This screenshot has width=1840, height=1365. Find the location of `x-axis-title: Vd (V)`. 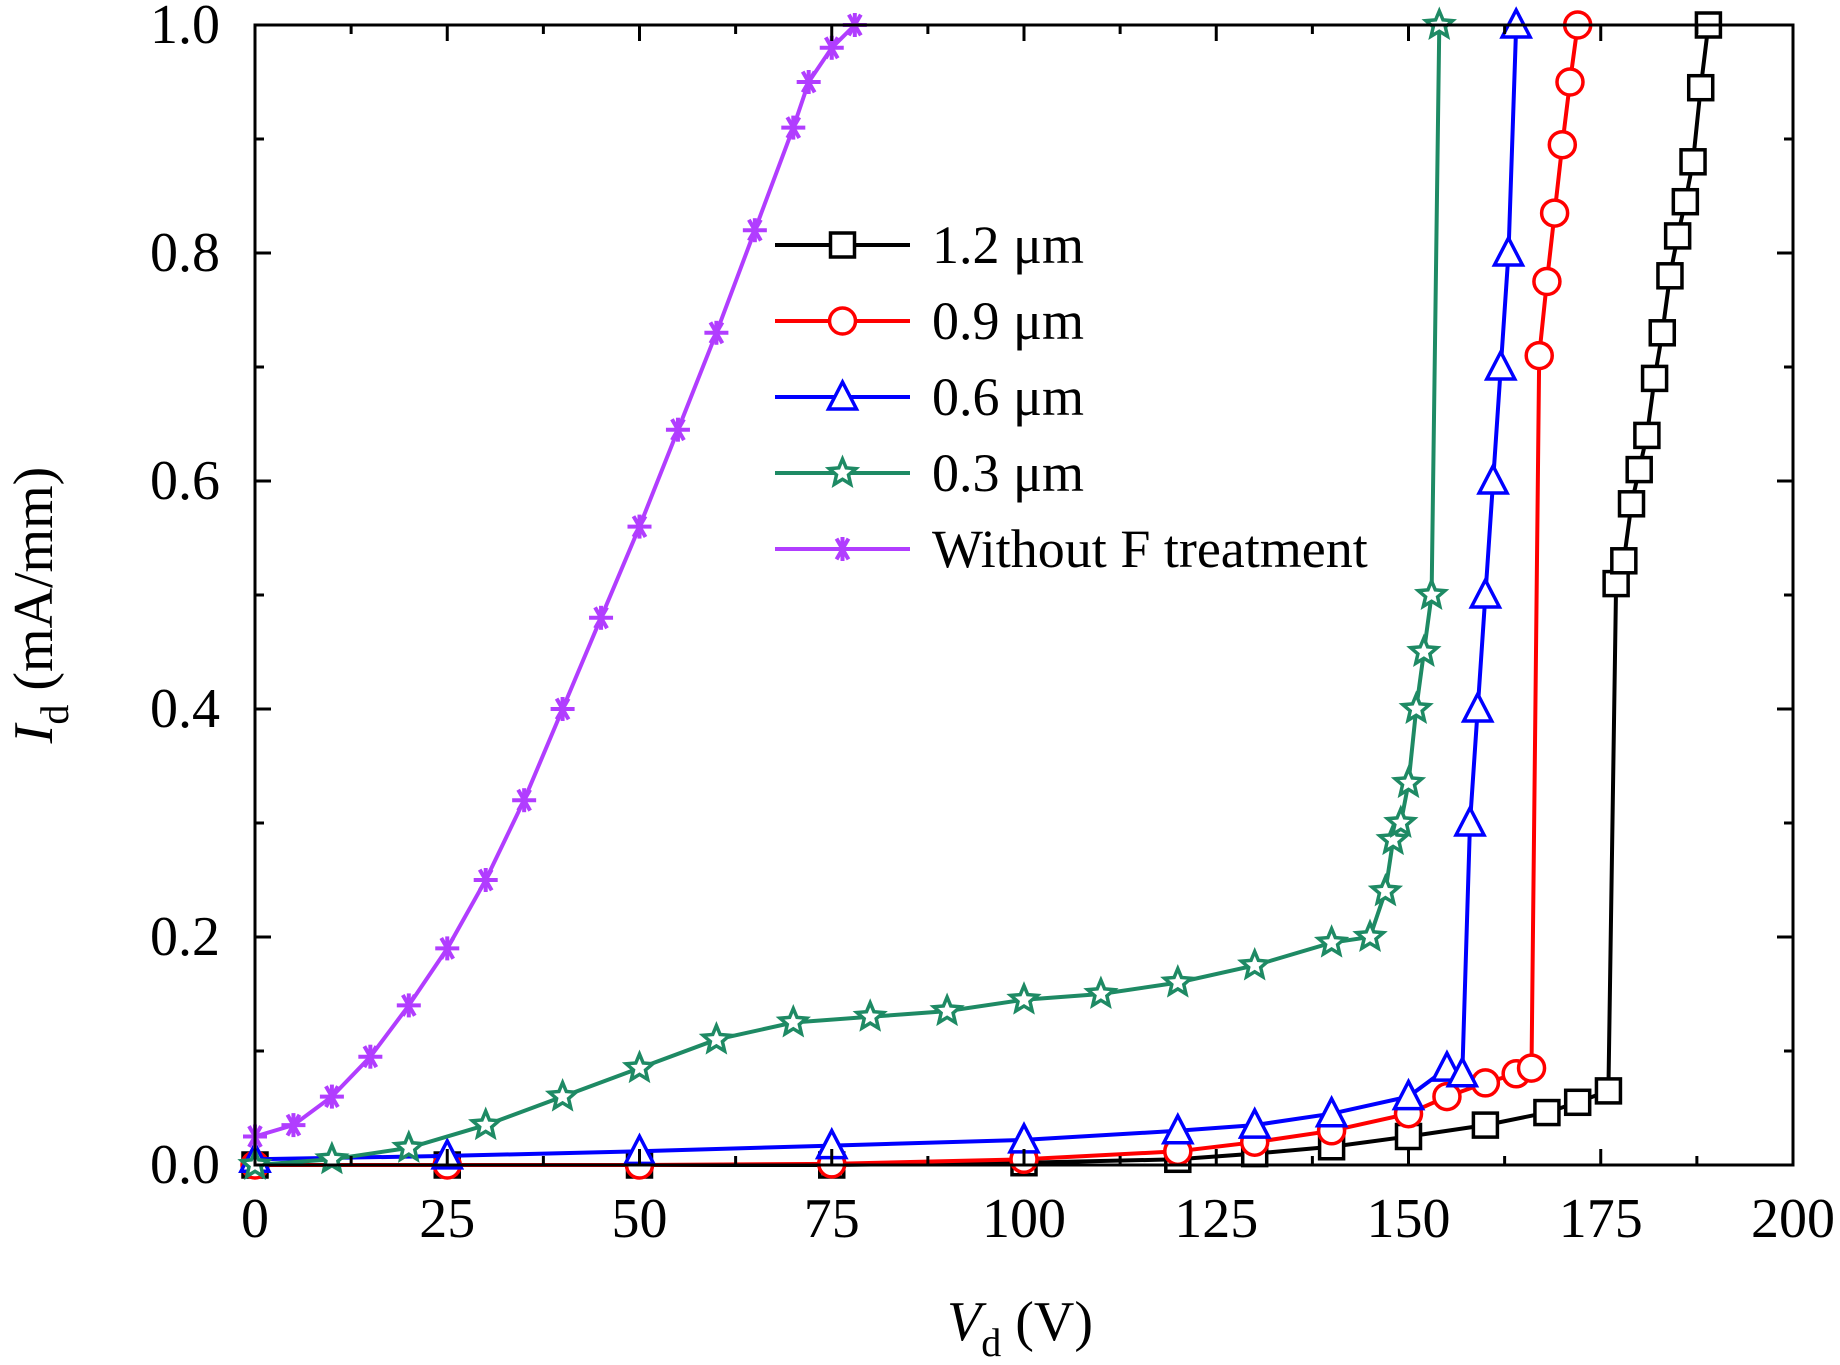

x-axis-title: Vd (V) is located at coordinates (1020, 1328).